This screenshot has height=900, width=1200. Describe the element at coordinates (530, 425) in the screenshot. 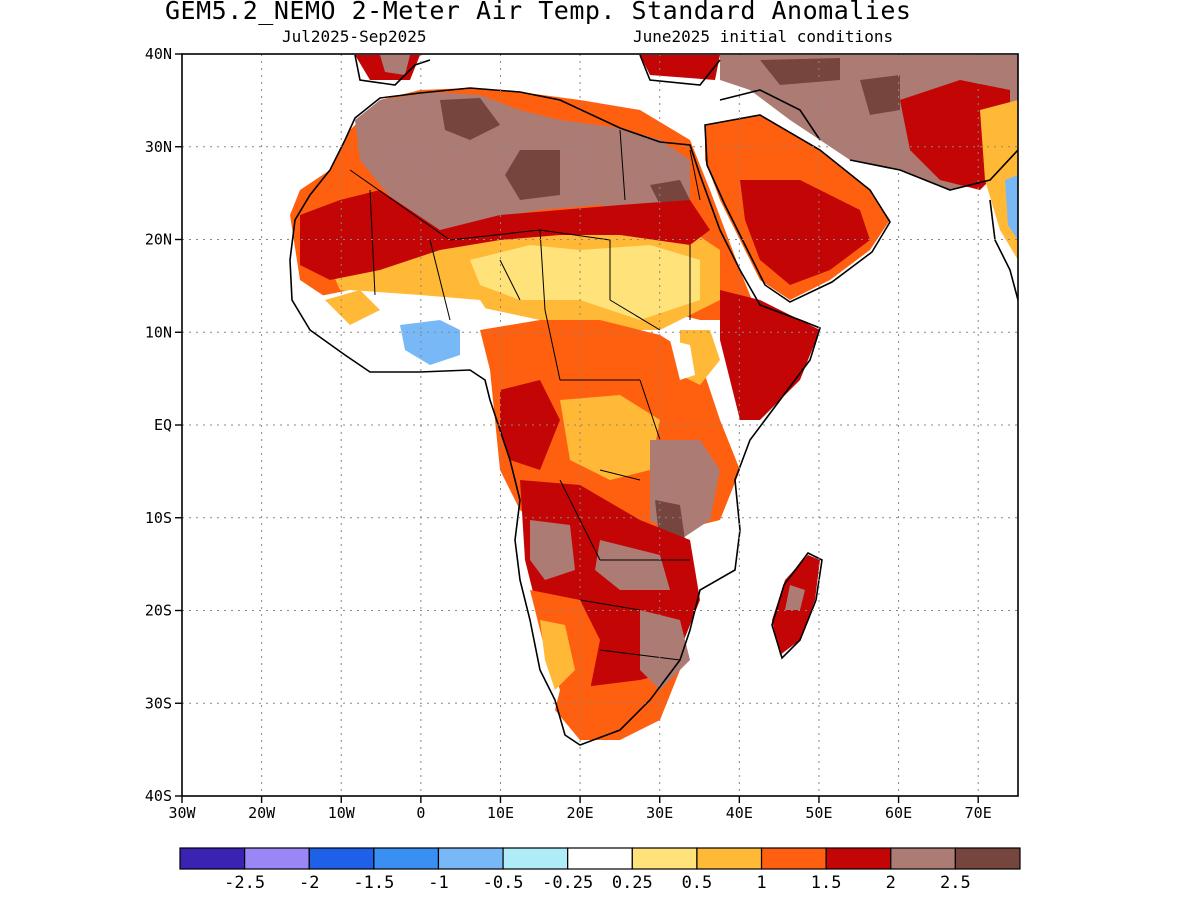

I see `anomaly-region-congo-west` at that location.